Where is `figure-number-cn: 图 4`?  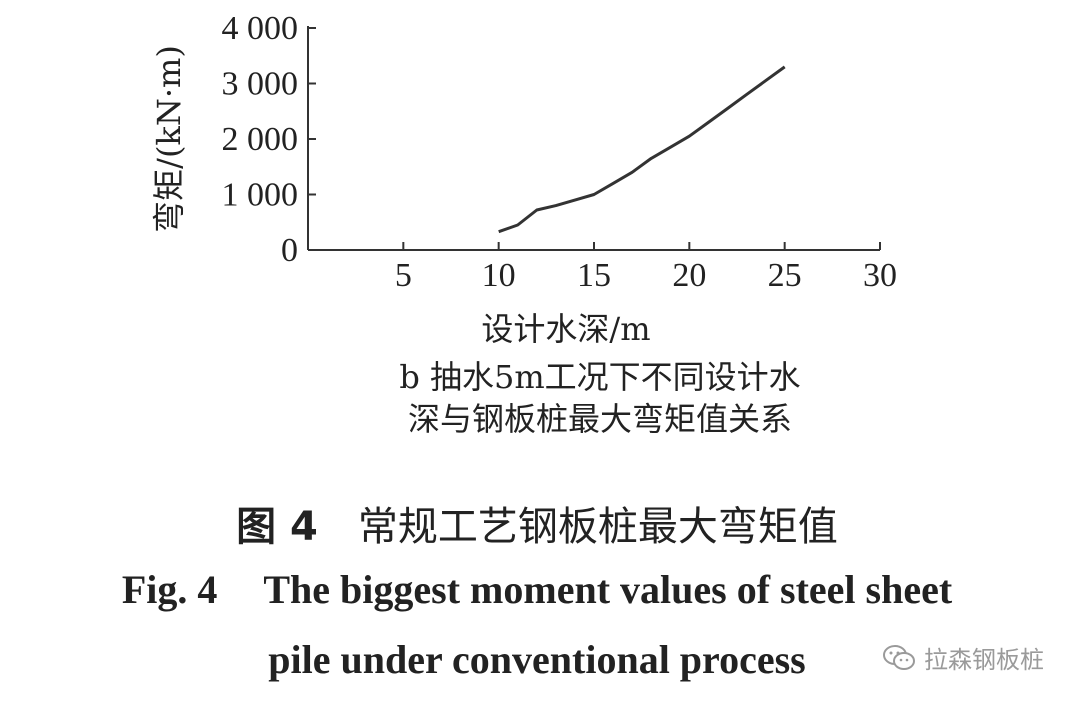 figure-number-cn: 图 4 is located at coordinates (277, 527).